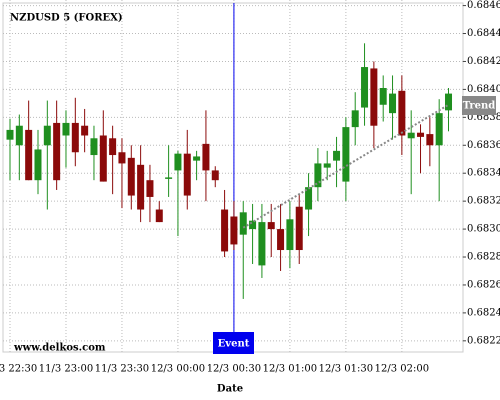  What do you see at coordinates (483, 340) in the screenshot?
I see `y-tick-label: 0.6822` at bounding box center [483, 340].